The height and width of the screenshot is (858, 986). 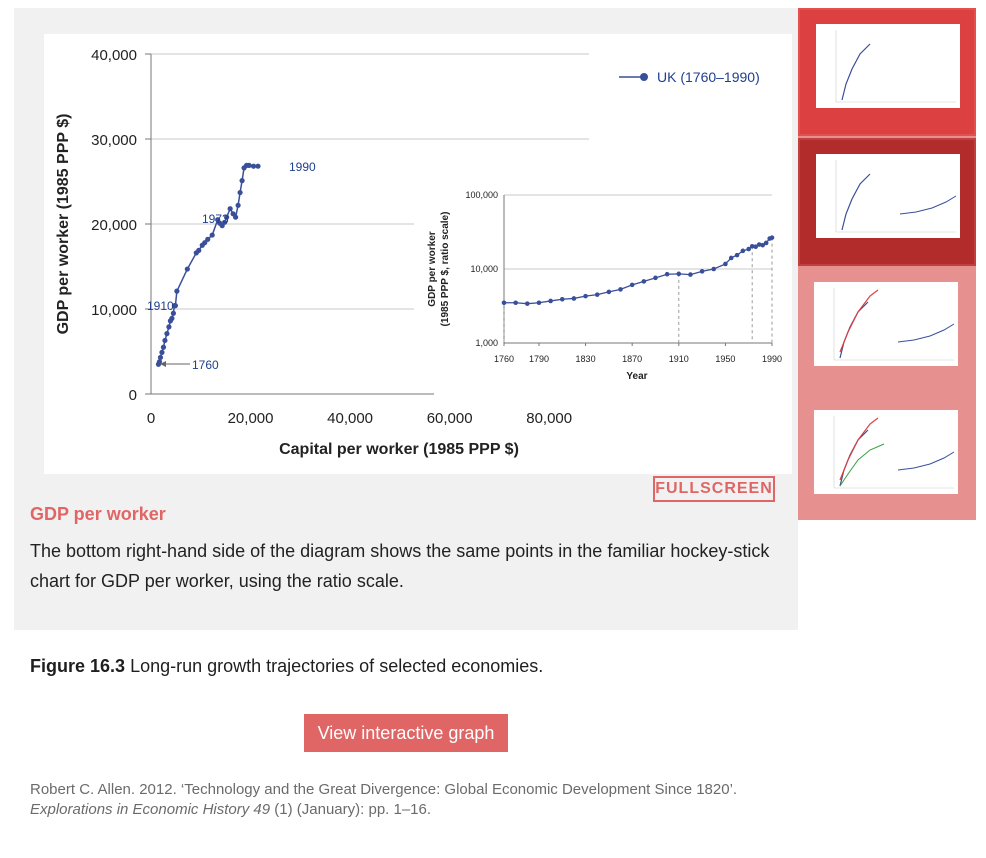 I want to click on label-1973: 1973, so click(x=215, y=219).